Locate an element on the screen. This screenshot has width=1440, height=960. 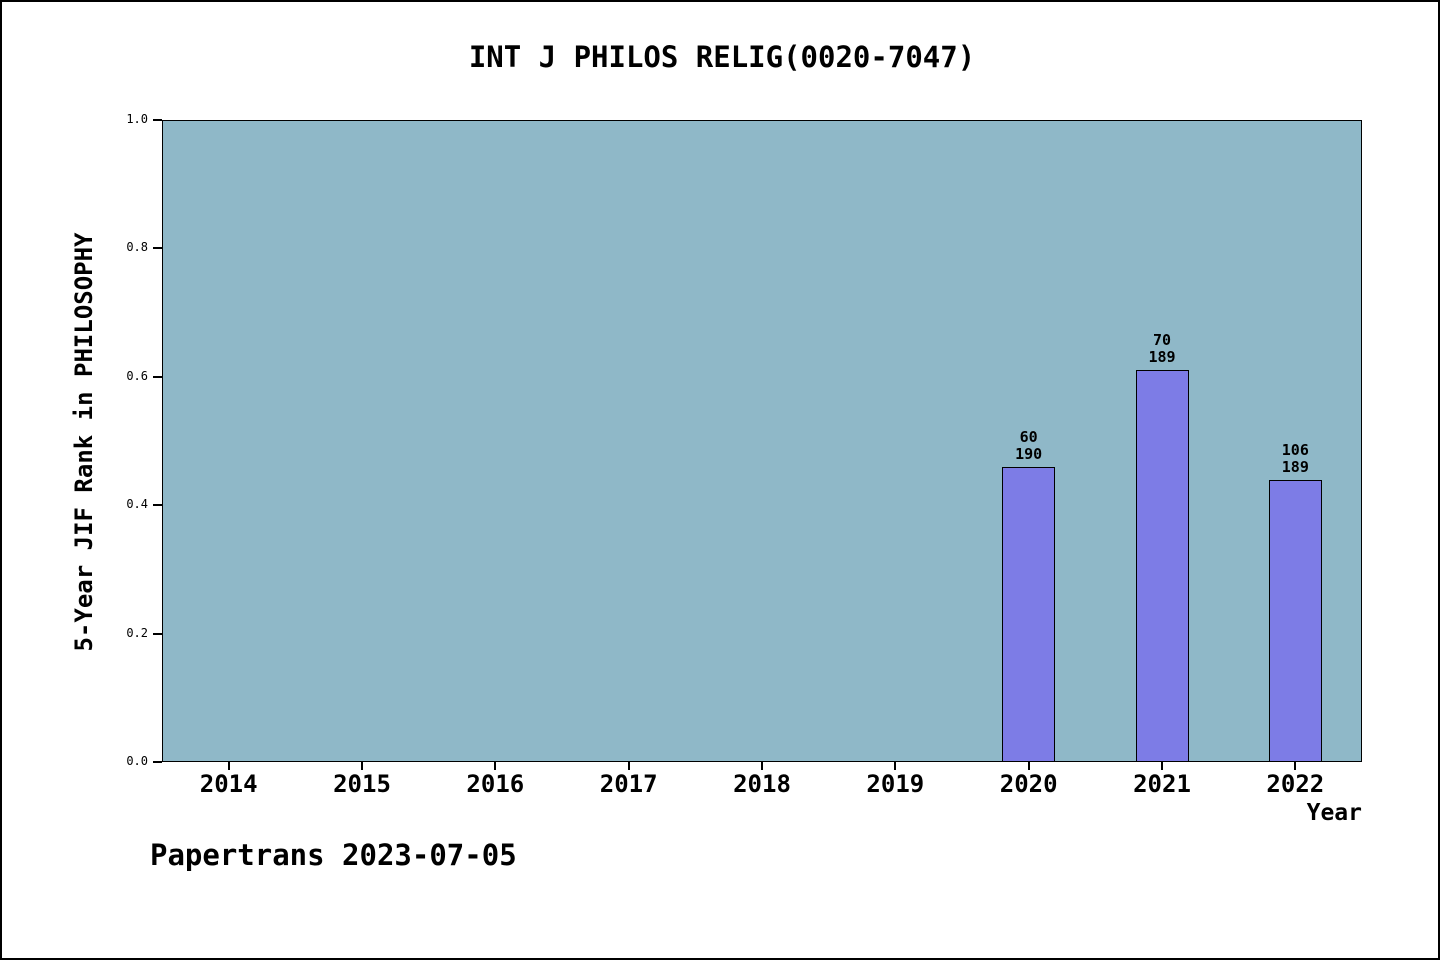
x-tick-label-2014: 2014 is located at coordinates (228, 784).